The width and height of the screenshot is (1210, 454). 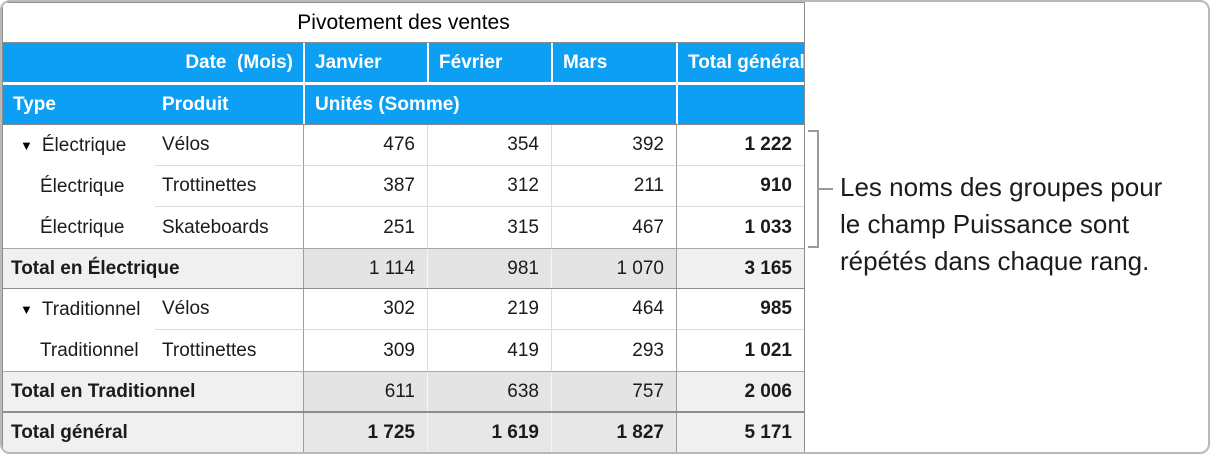 What do you see at coordinates (740, 268) in the screenshot?
I see `subtotal-total-cell: 3 165` at bounding box center [740, 268].